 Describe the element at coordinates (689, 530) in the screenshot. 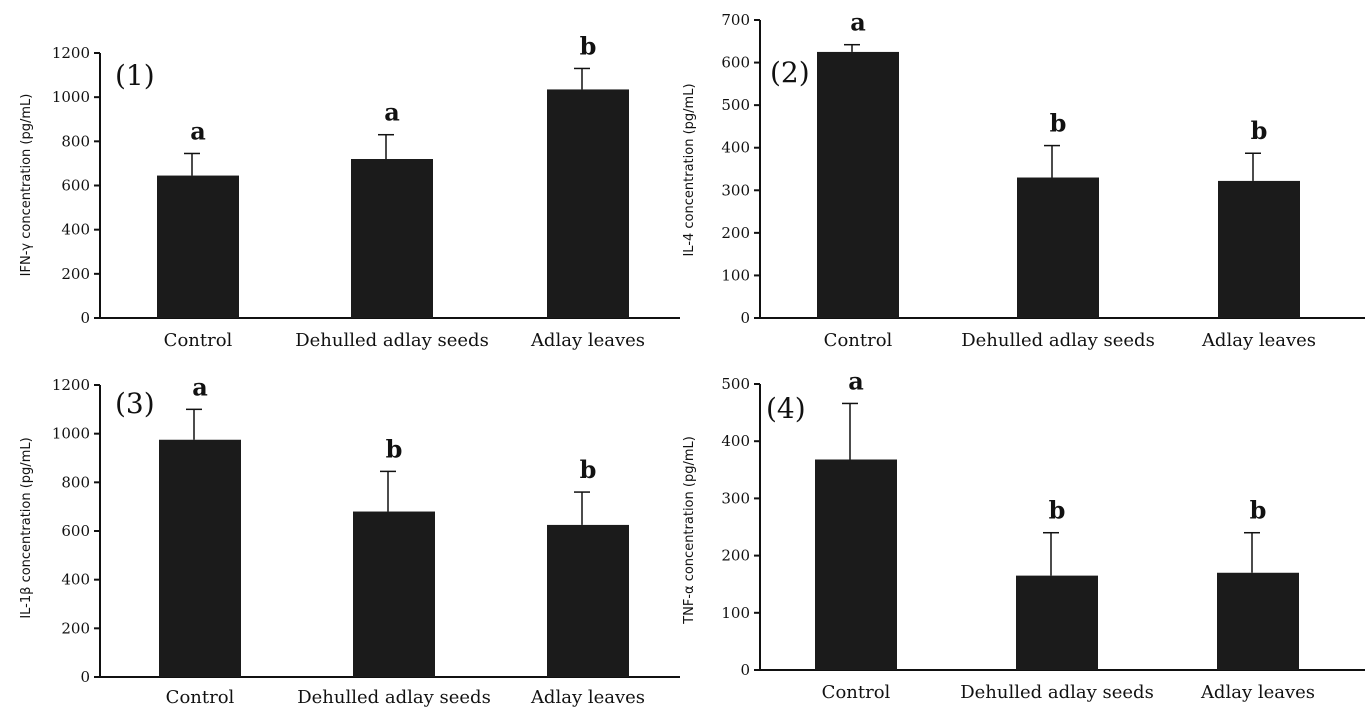

I see `y-axis-label: TNF-α concentration (pg/mL)` at that location.